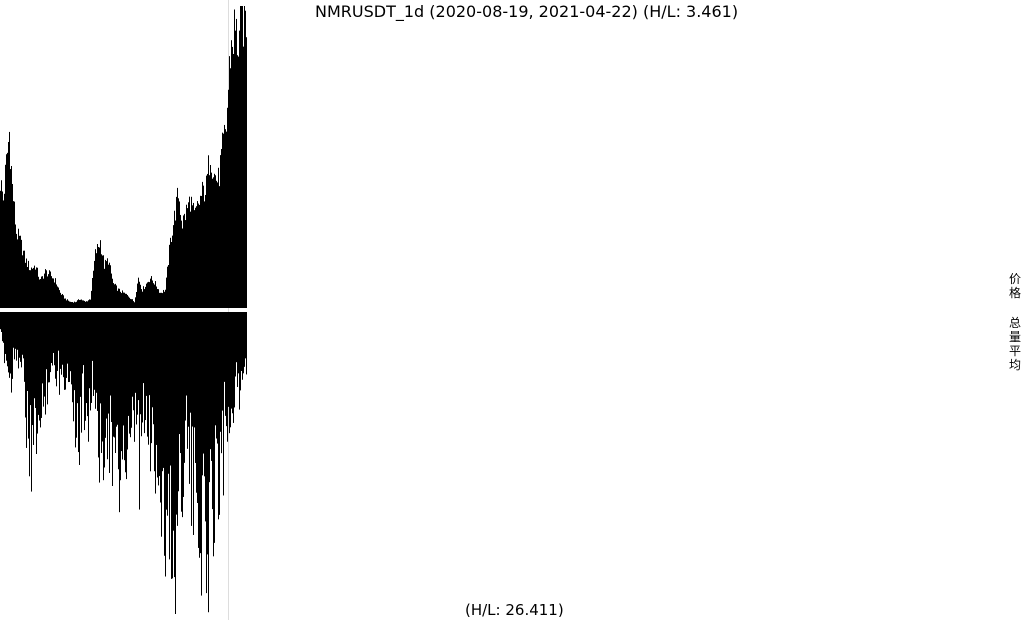  What do you see at coordinates (123, 157) in the screenshot?
I see `price-bars` at bounding box center [123, 157].